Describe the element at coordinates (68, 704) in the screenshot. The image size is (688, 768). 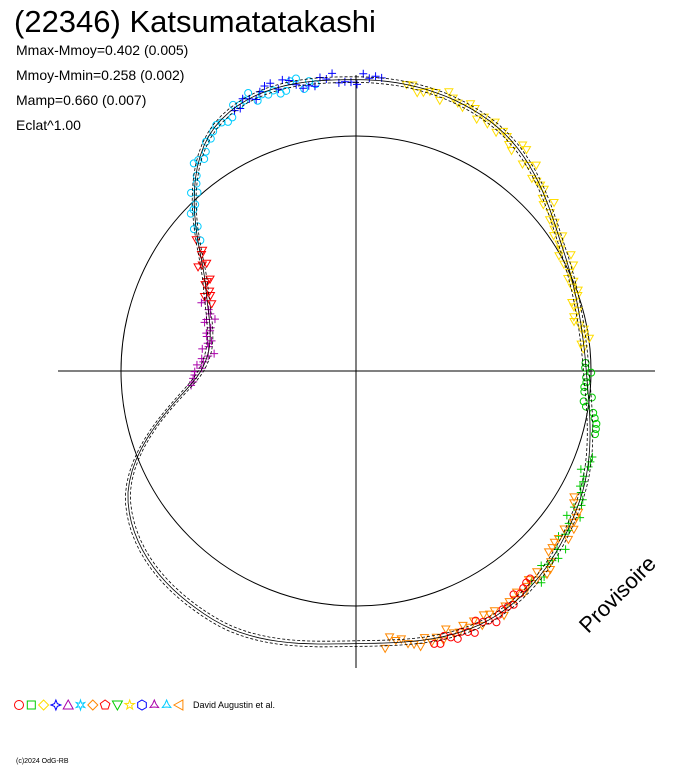
I see `legend-symbol-triangle` at that location.